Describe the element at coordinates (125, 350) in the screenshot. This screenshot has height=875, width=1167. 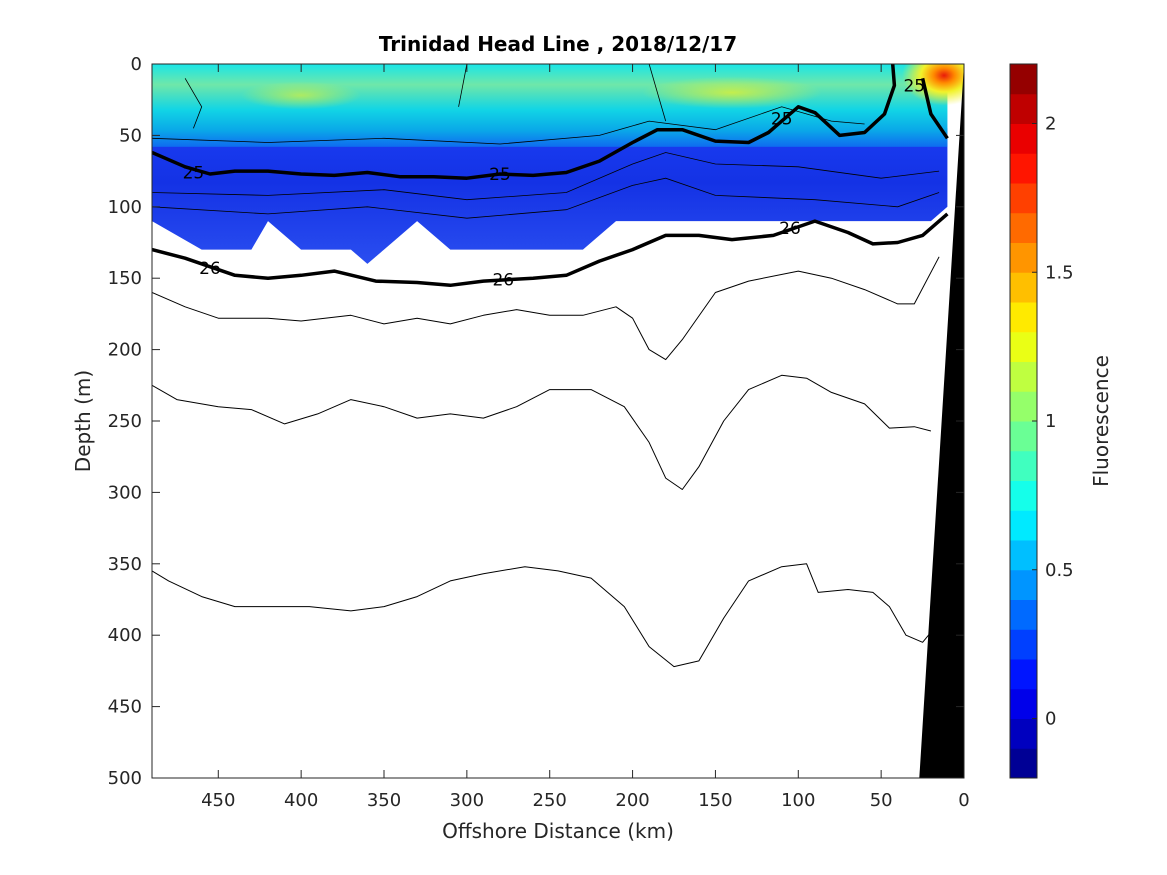
I see `y-tick-label: 200` at that location.